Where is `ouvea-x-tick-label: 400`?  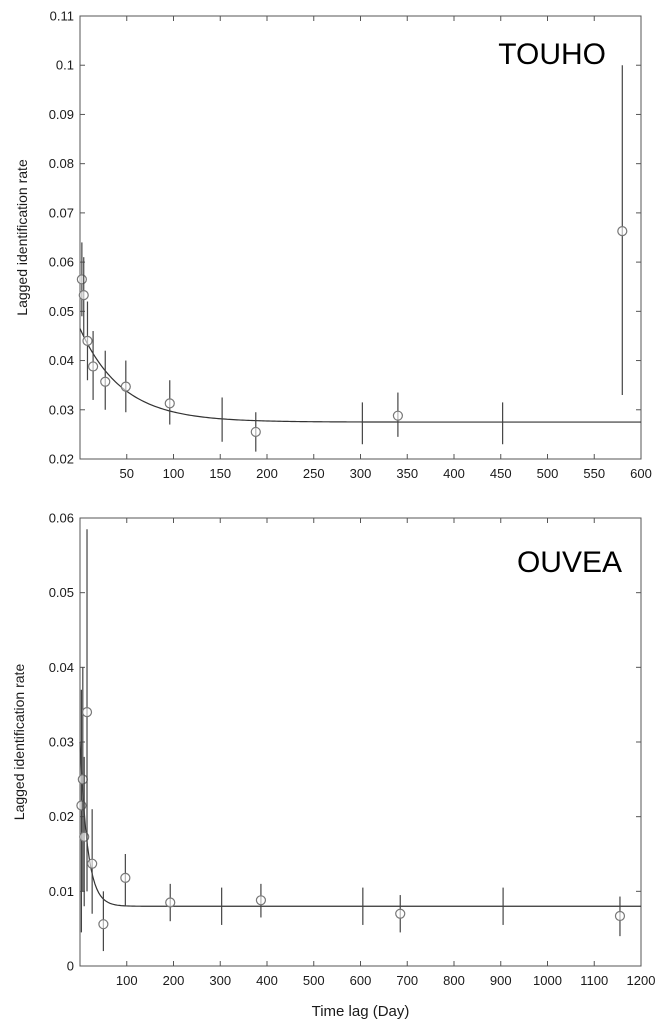
ouvea-x-tick-label: 400 is located at coordinates (267, 980).